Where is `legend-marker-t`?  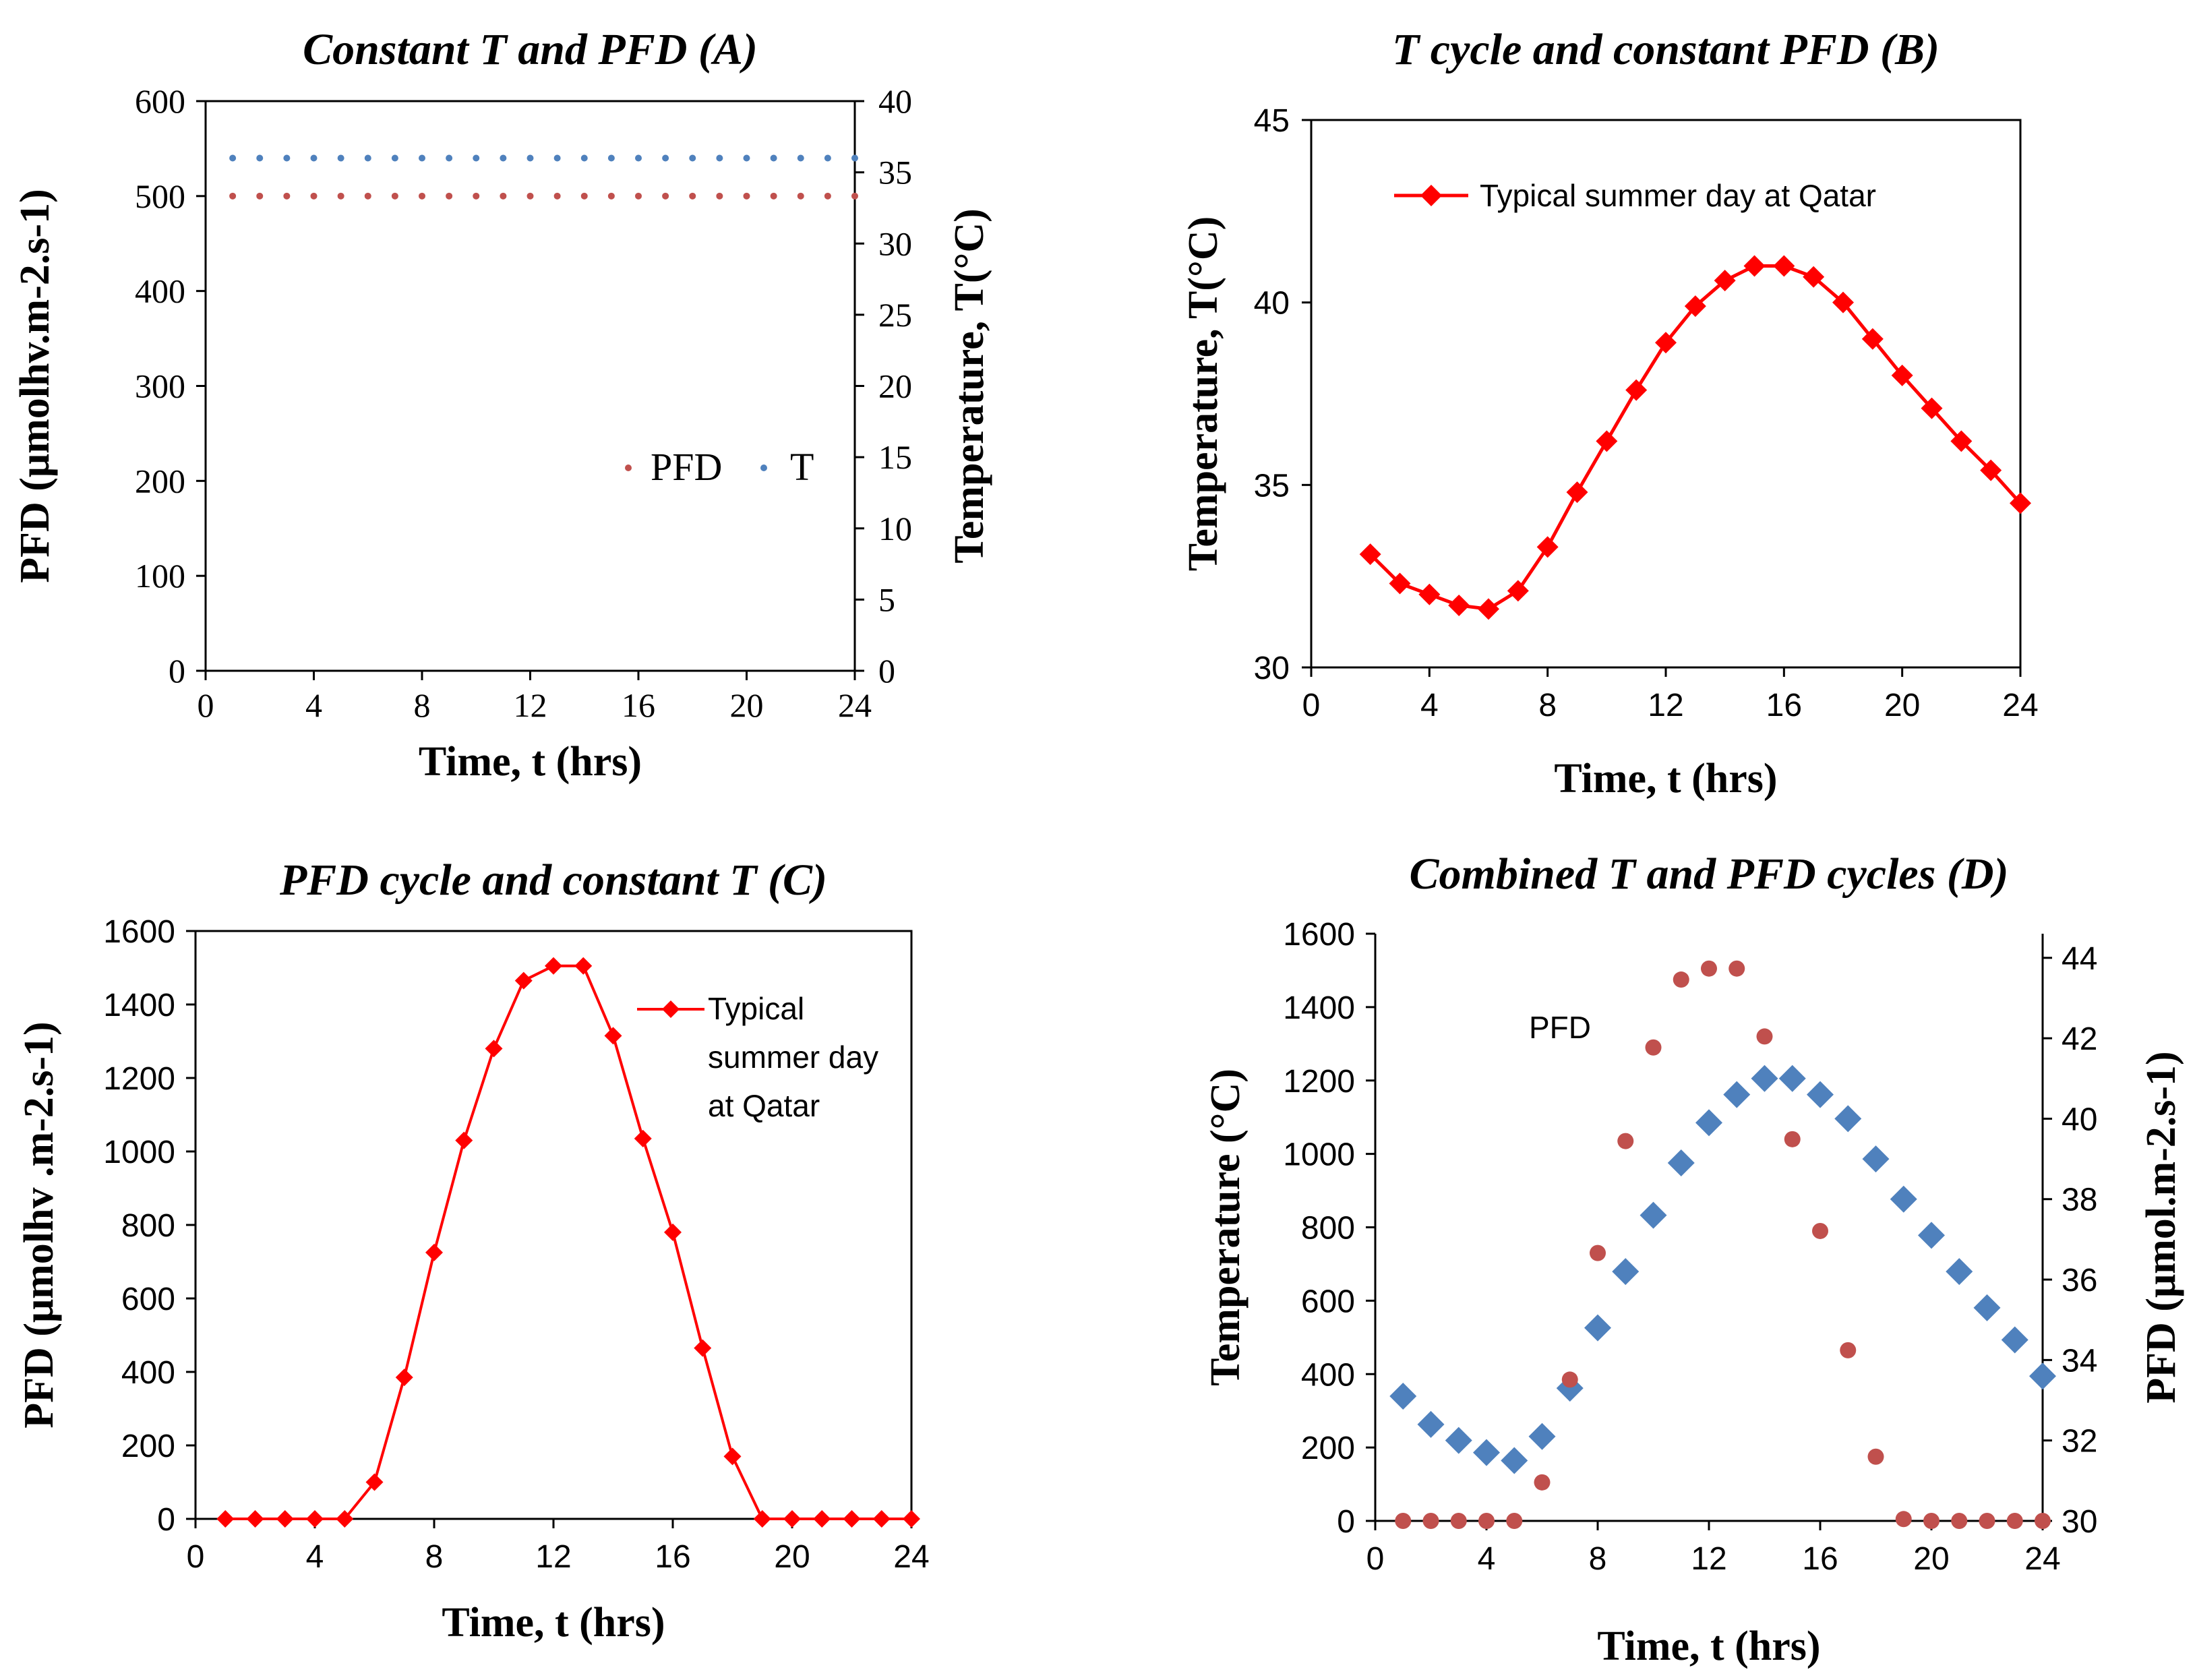
legend-marker-t is located at coordinates (763, 467).